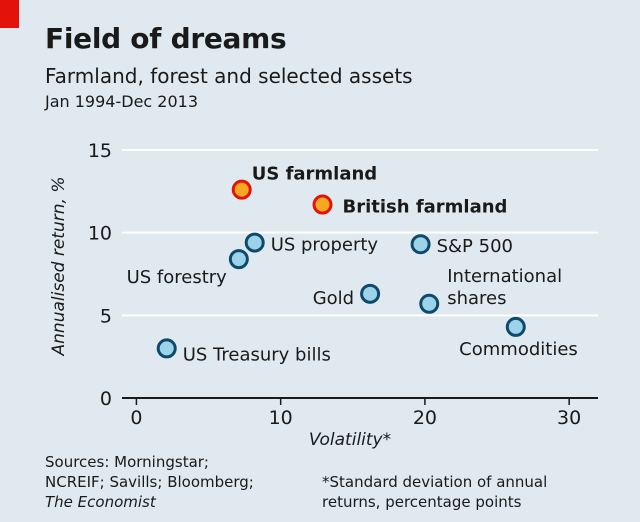  I want to click on point-label-4: S&P 500, so click(475, 246).